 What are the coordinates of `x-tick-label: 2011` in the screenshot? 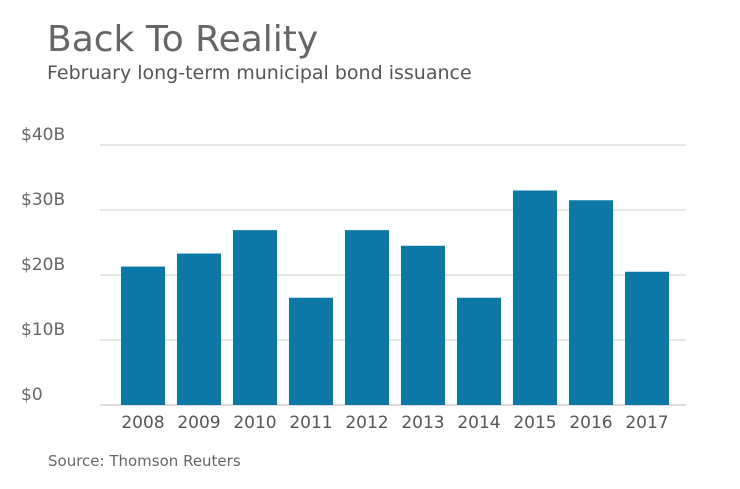 It's located at (310, 423).